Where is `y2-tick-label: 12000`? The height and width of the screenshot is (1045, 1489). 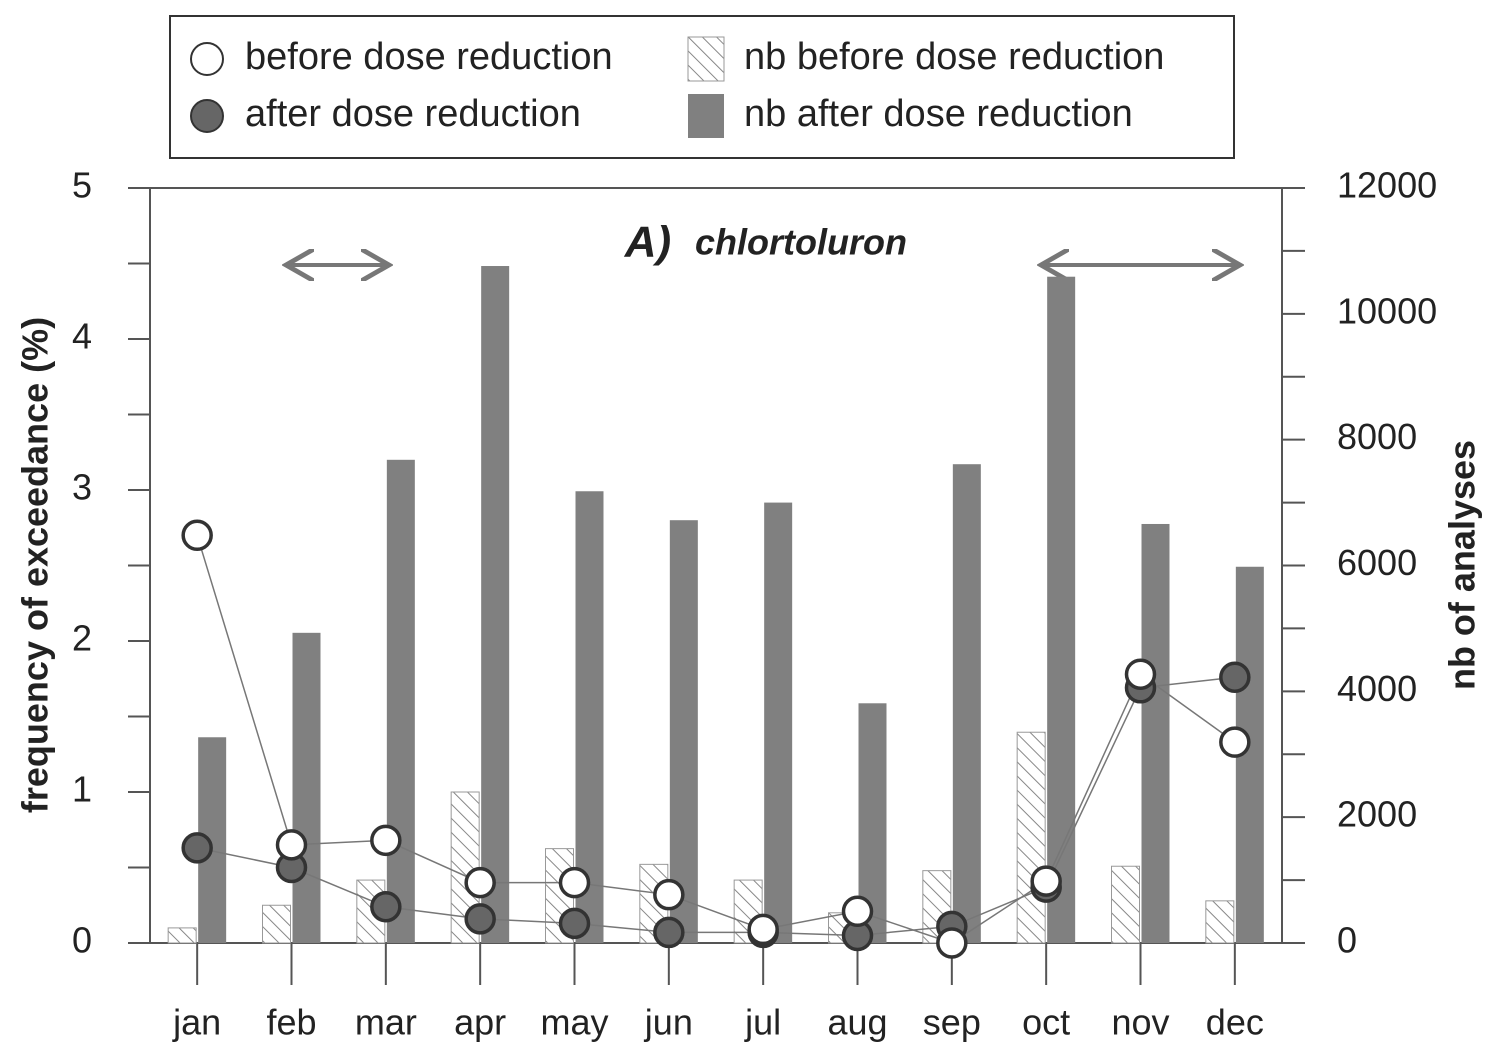
y2-tick-label: 12000 is located at coordinates (1387, 185).